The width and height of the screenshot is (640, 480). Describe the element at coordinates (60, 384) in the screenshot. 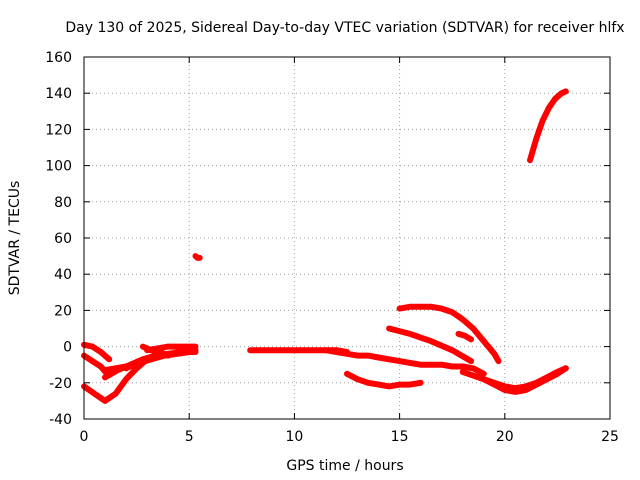

I see `y-tick-label: -20` at that location.